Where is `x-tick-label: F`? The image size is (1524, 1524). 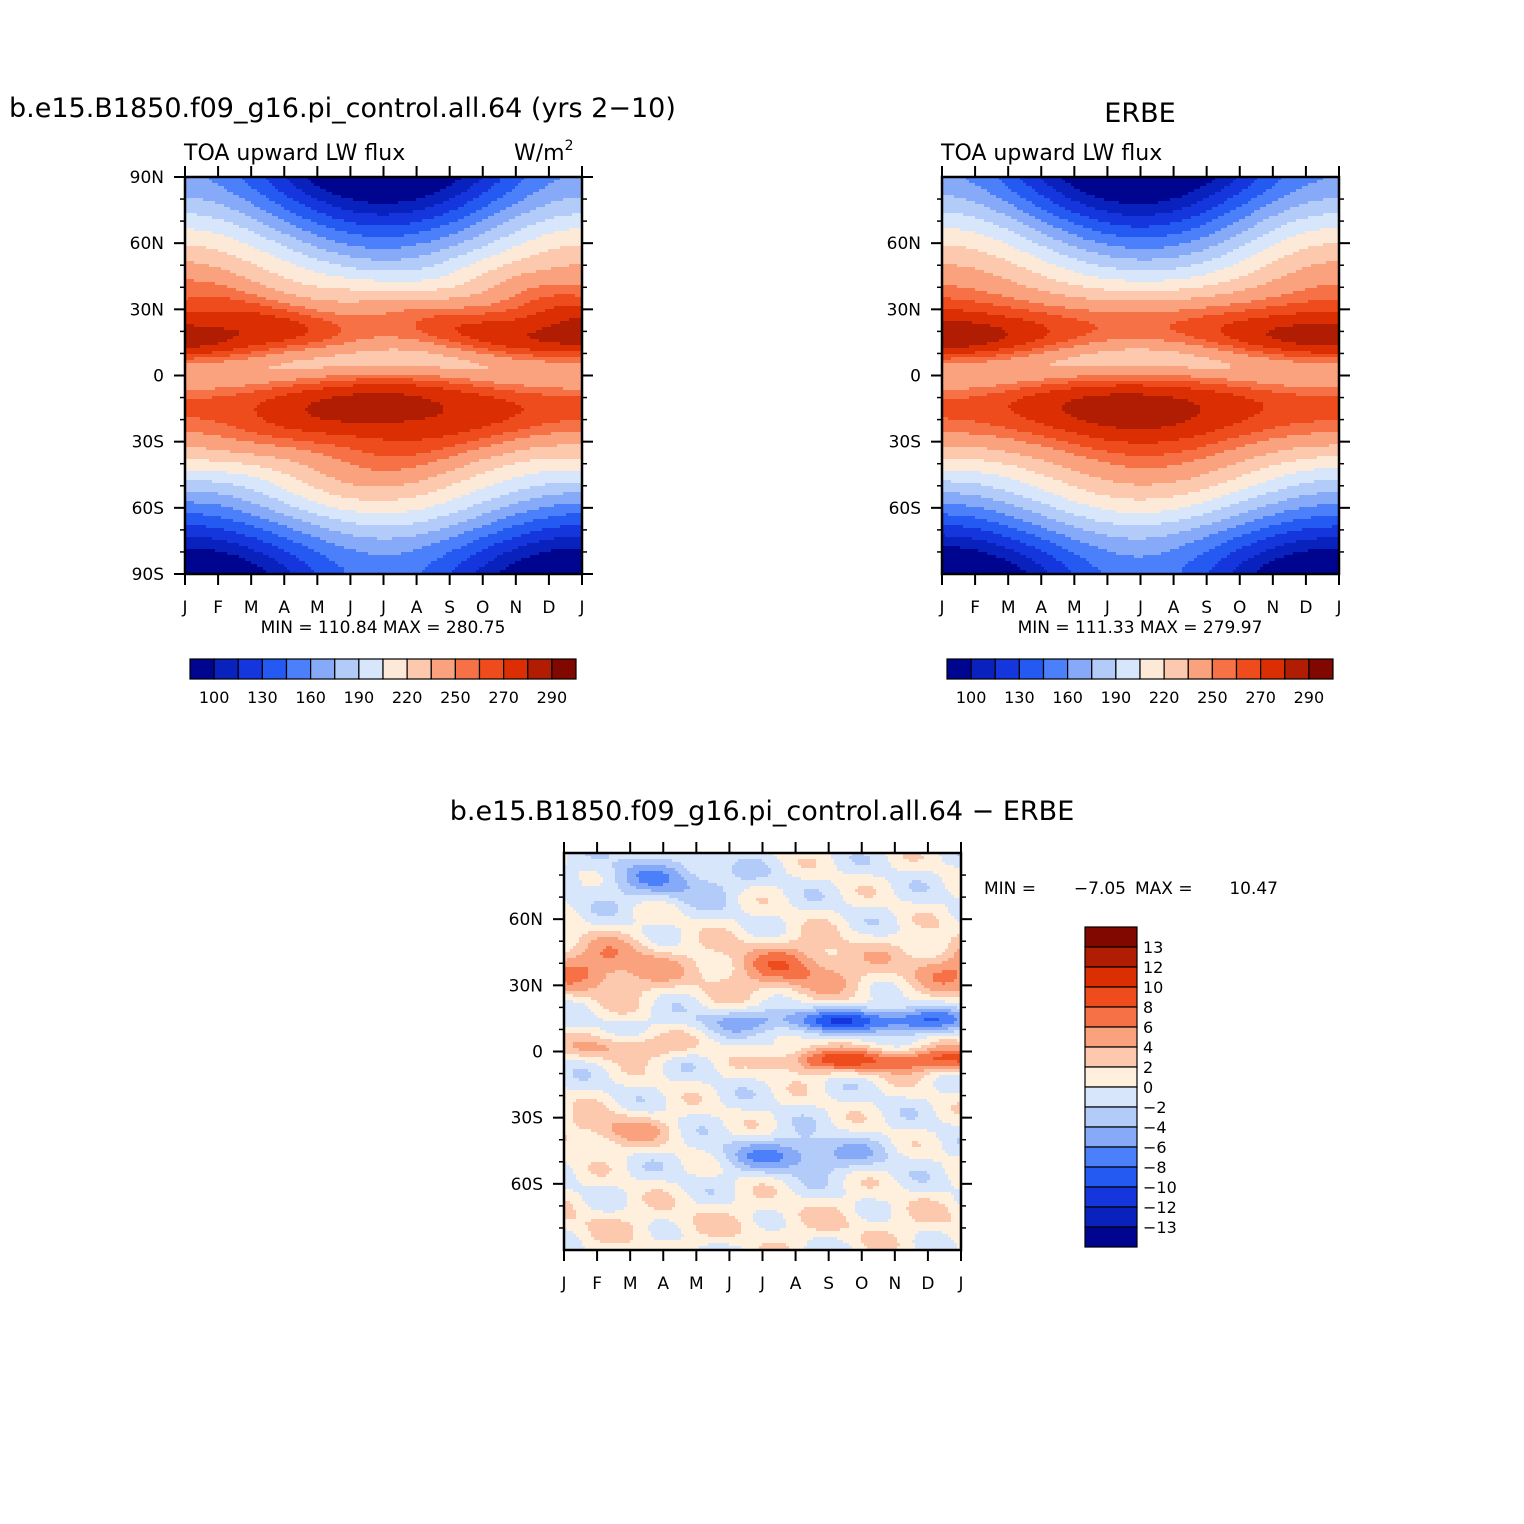 x-tick-label: F is located at coordinates (975, 608).